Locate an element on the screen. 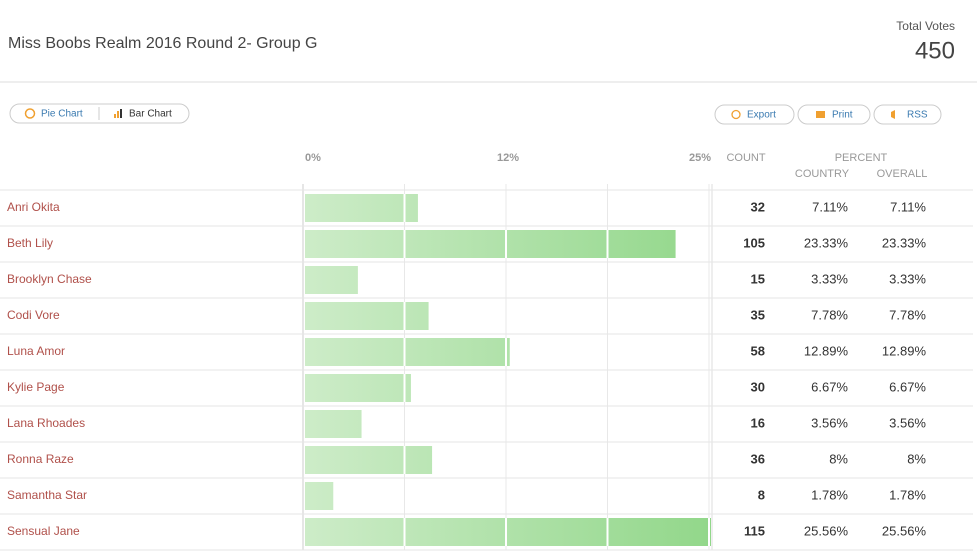  country: 25.56% is located at coordinates (826, 530).